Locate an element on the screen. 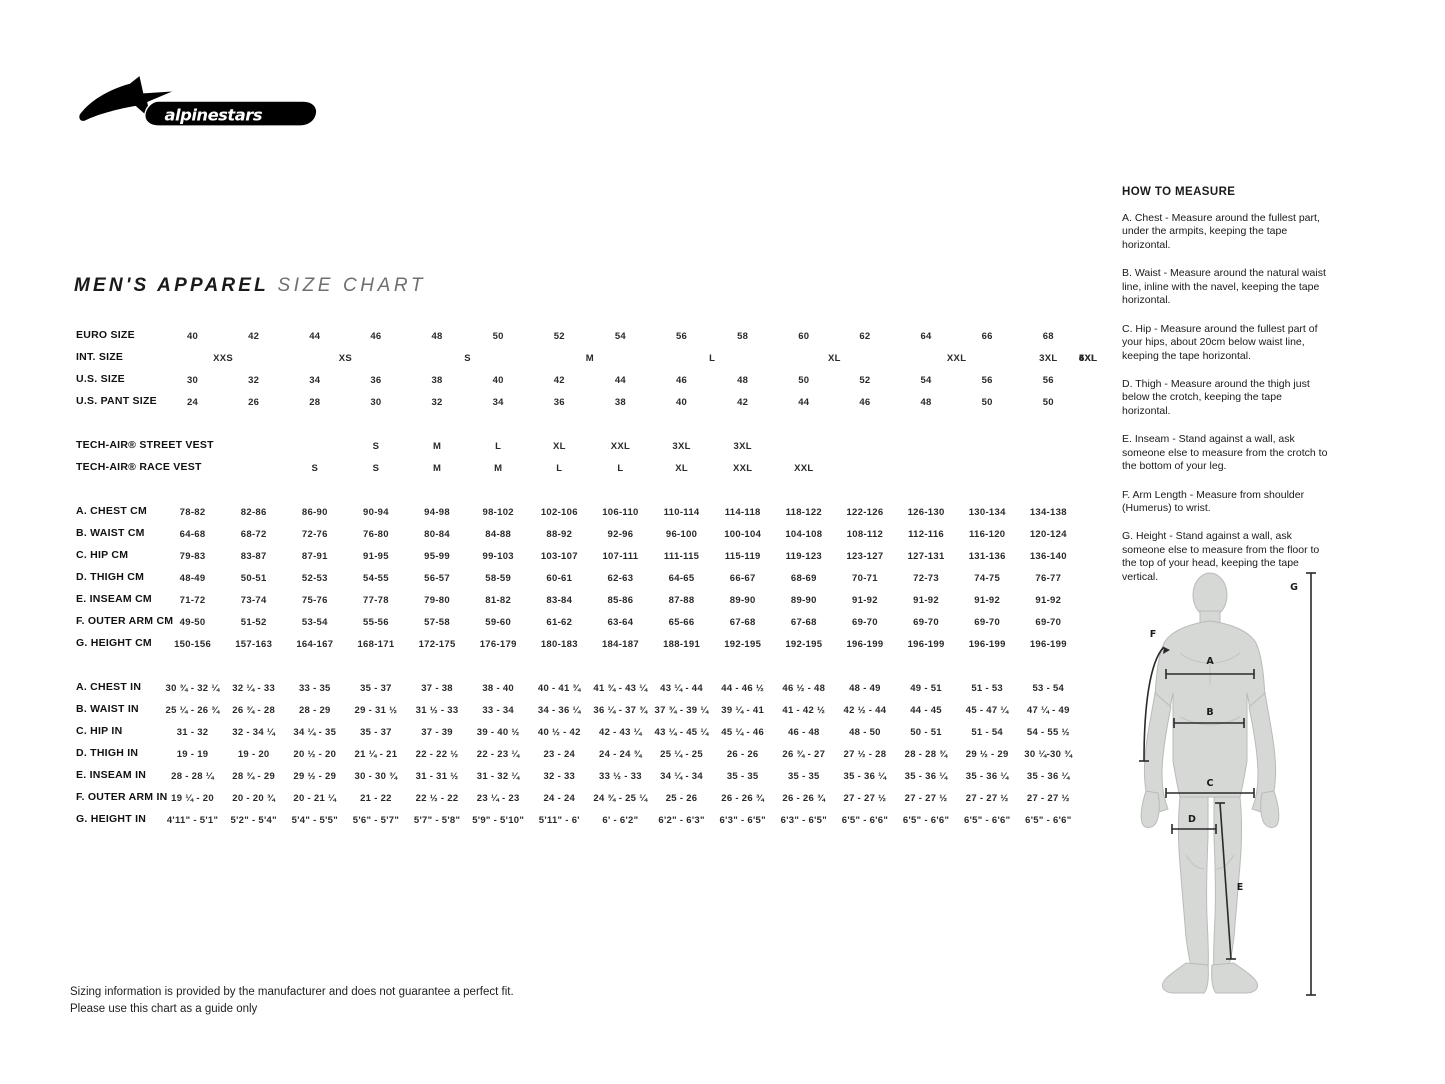 This screenshot has height=1084, width=1445. table-cell: 91-95 is located at coordinates (376, 556).